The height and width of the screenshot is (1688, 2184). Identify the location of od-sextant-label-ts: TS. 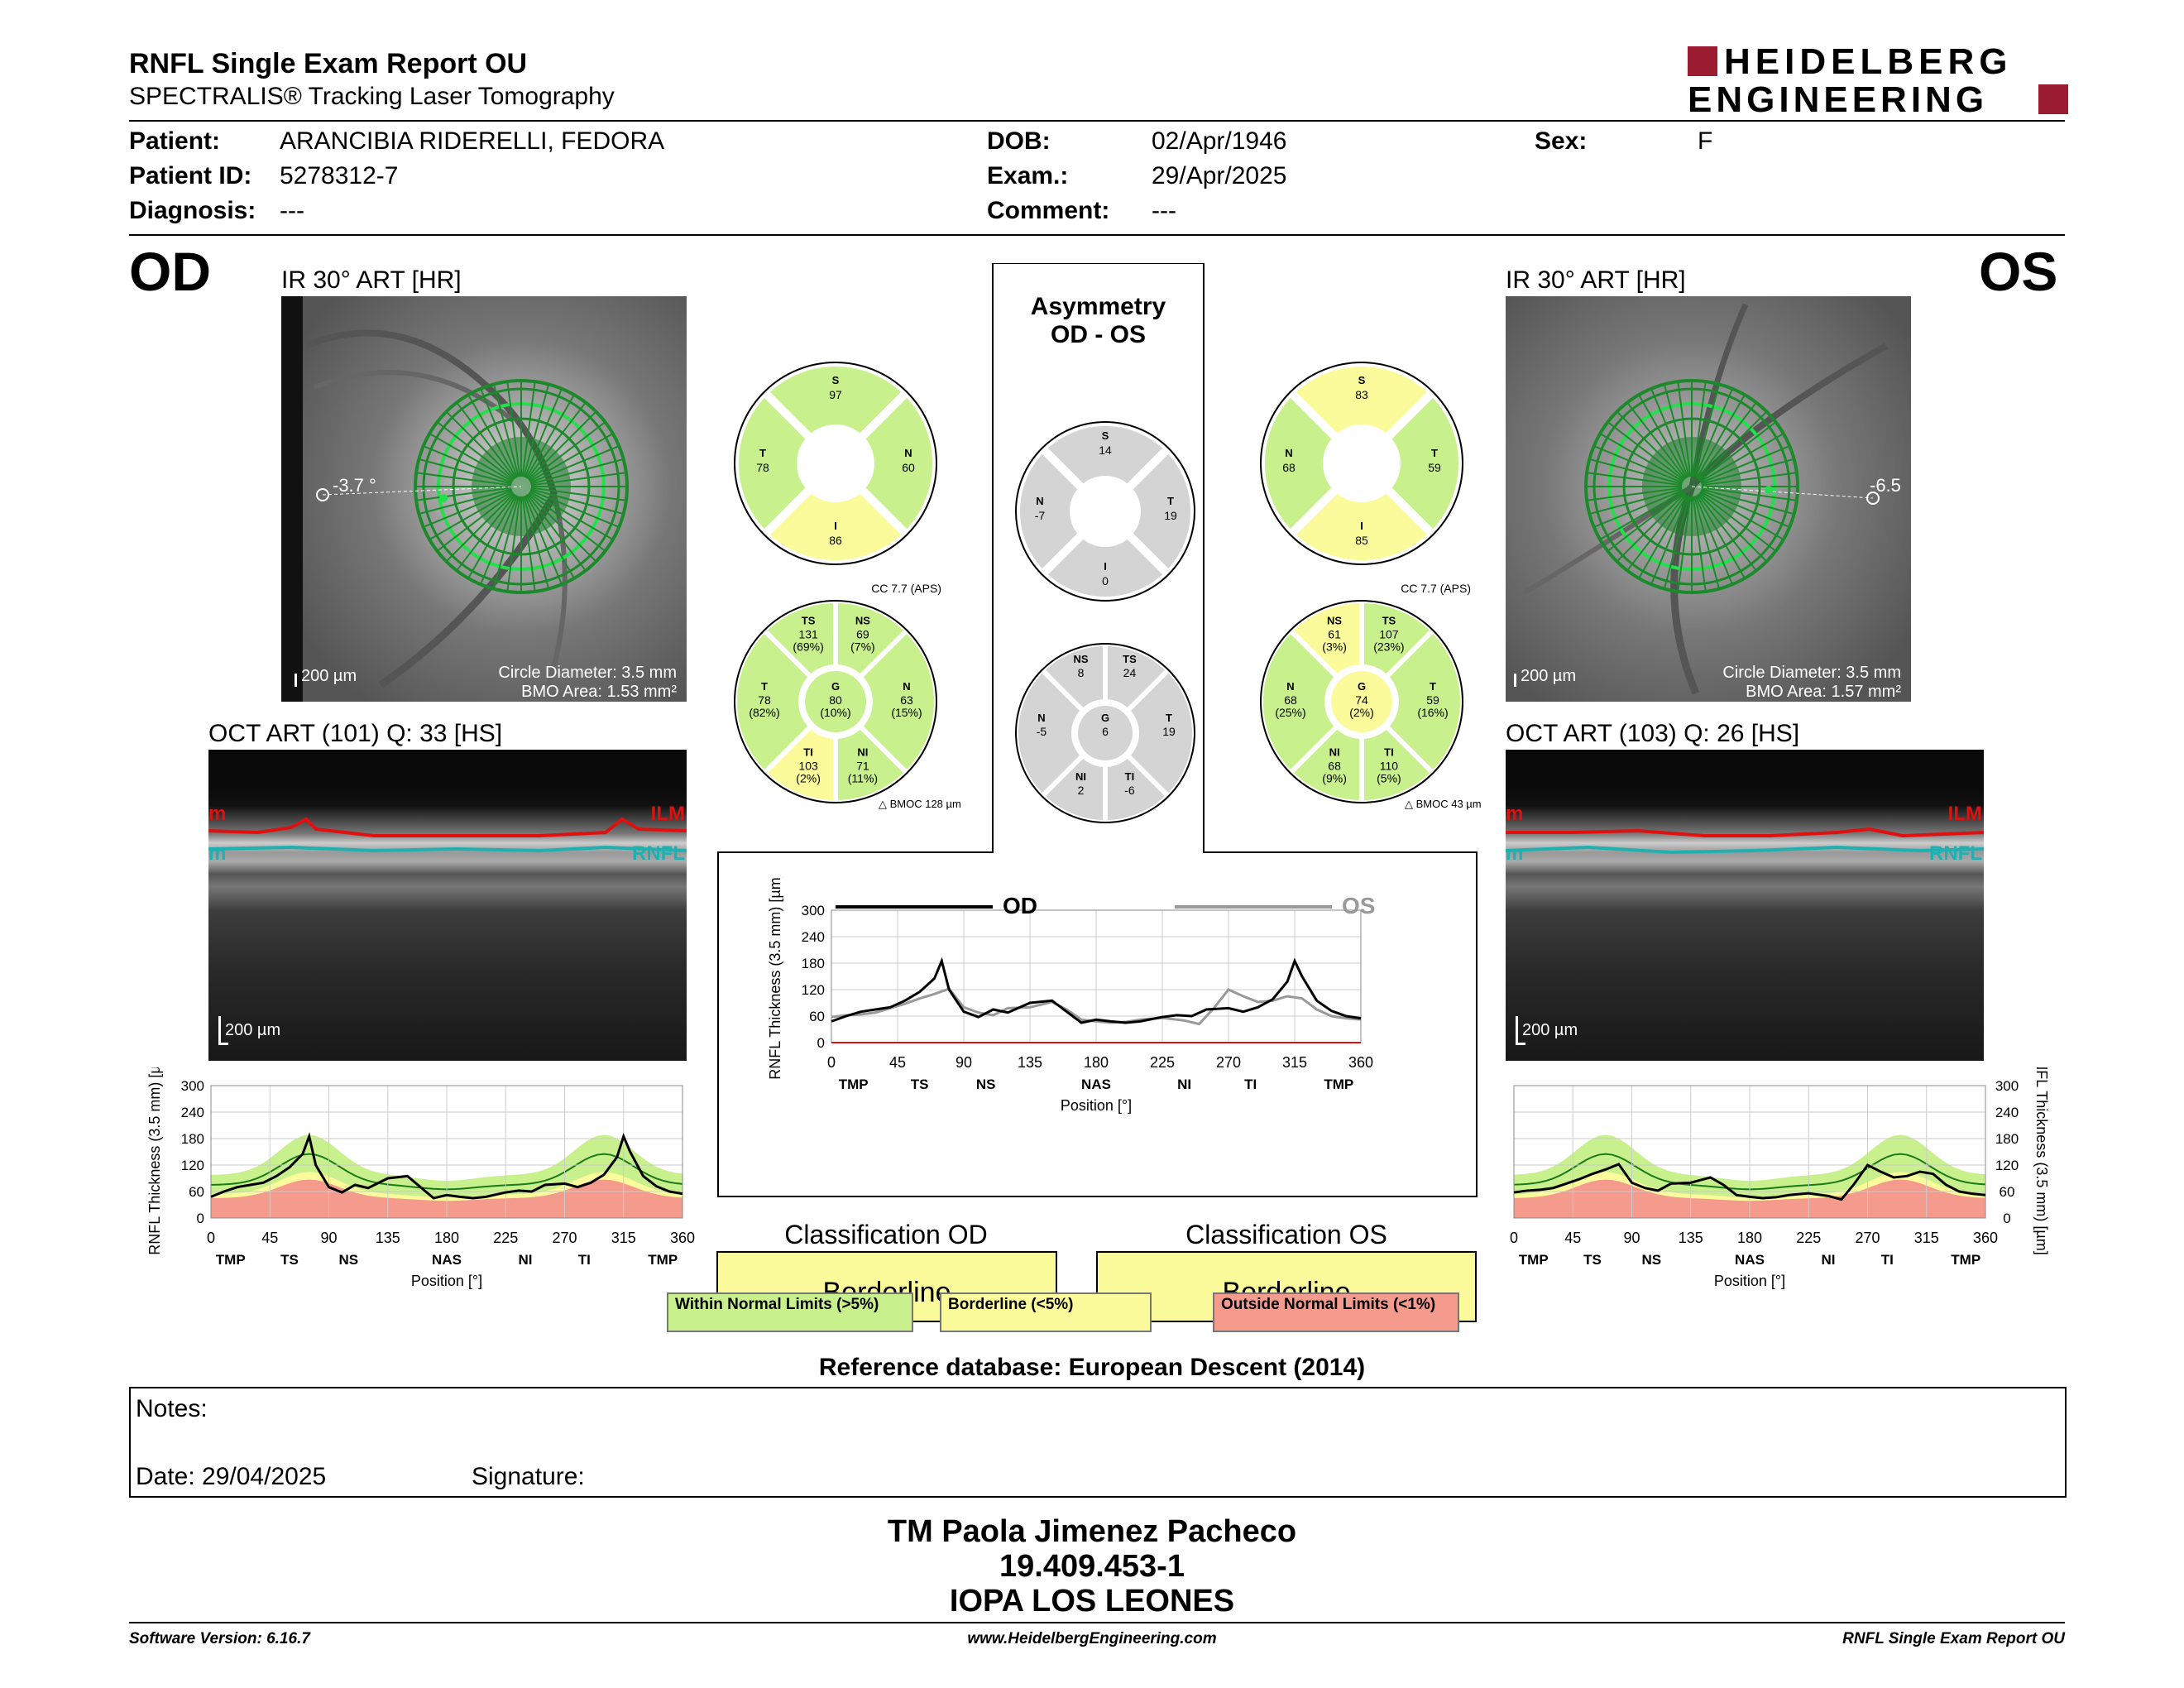
(809, 621).